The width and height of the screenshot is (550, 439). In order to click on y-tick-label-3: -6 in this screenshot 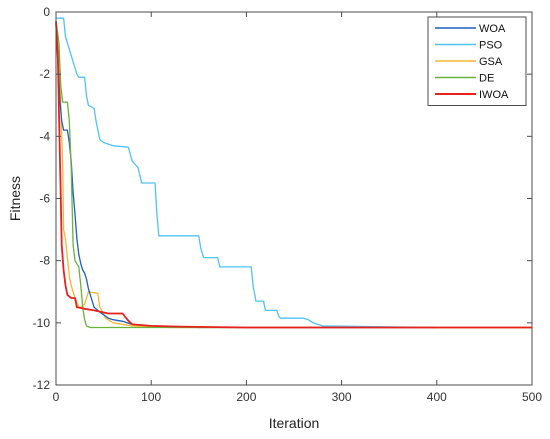, I will do `click(44, 199)`.